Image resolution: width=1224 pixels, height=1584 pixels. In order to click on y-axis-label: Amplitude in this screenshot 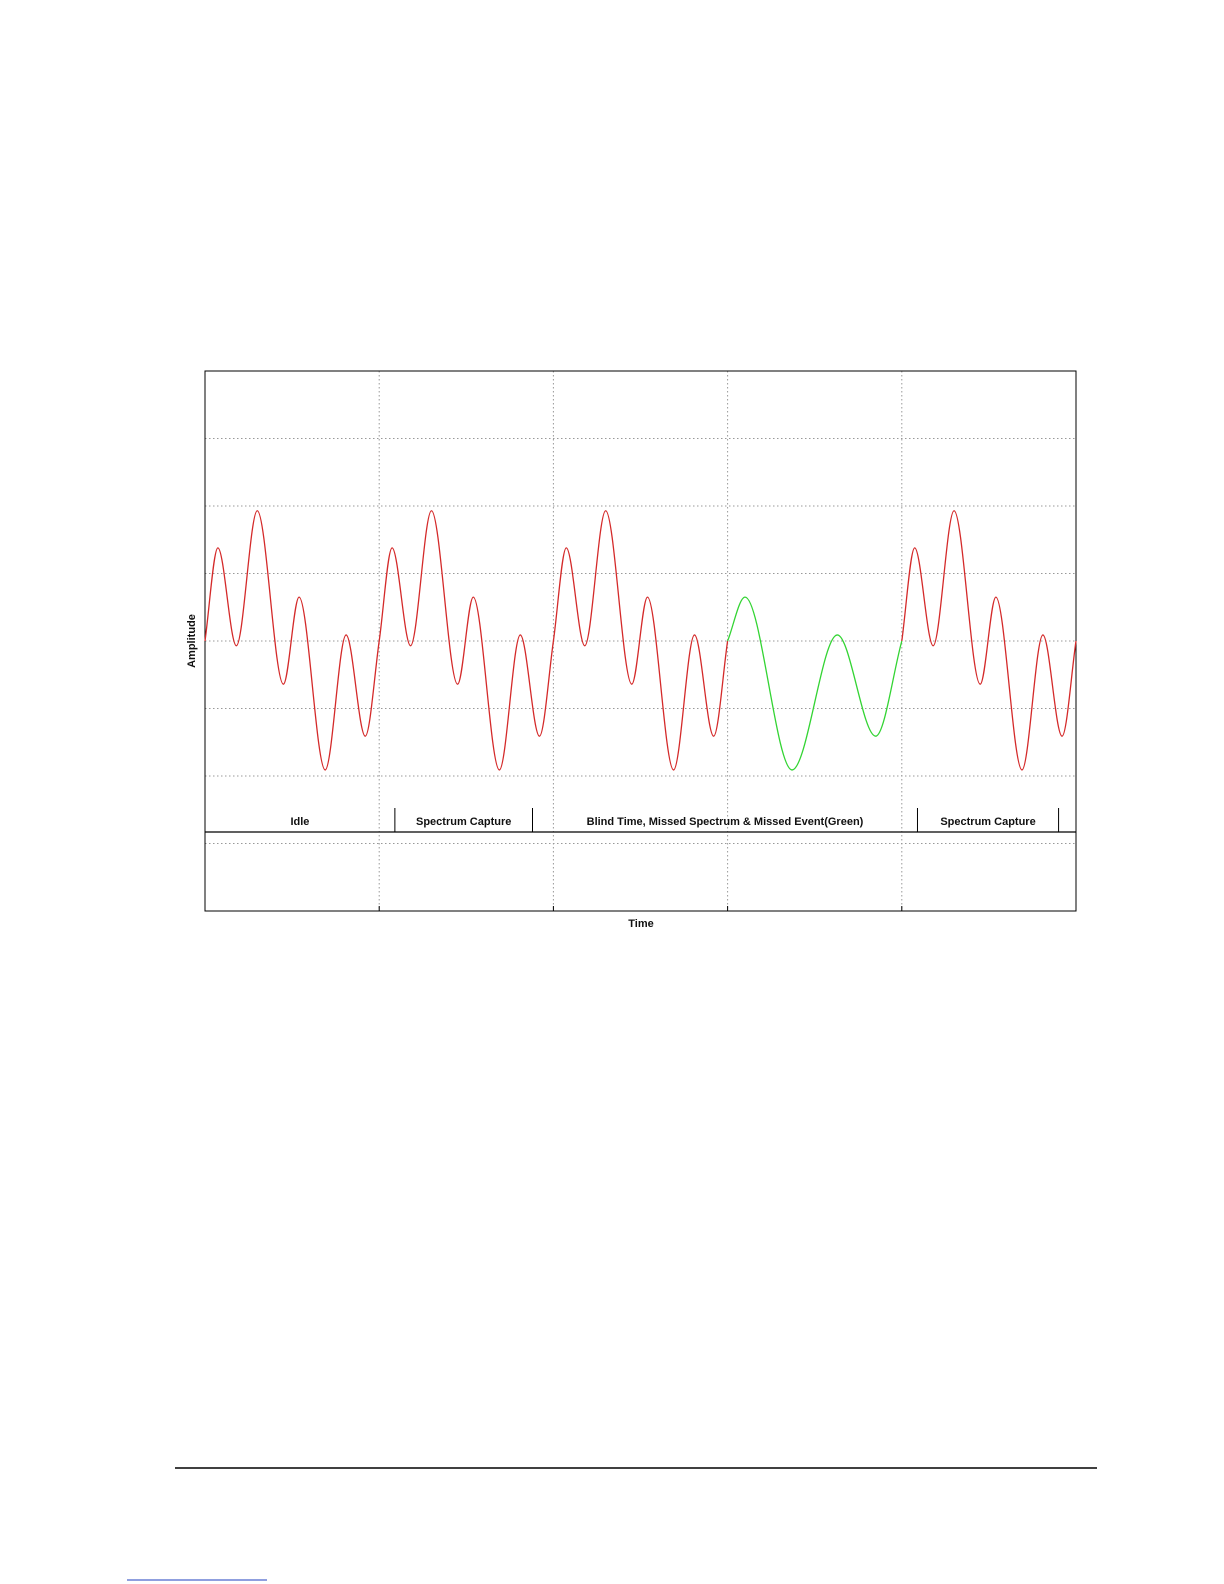, I will do `click(192, 641)`.